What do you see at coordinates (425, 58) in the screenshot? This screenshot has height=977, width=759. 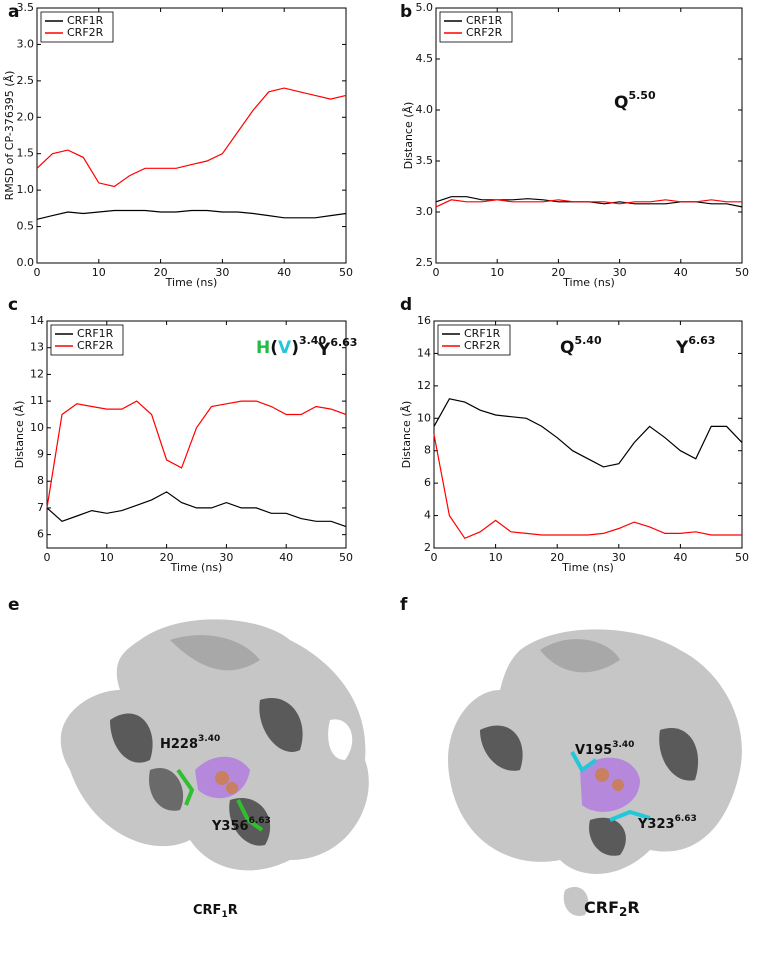 I see `y-tick-label: 4.5` at bounding box center [425, 58].